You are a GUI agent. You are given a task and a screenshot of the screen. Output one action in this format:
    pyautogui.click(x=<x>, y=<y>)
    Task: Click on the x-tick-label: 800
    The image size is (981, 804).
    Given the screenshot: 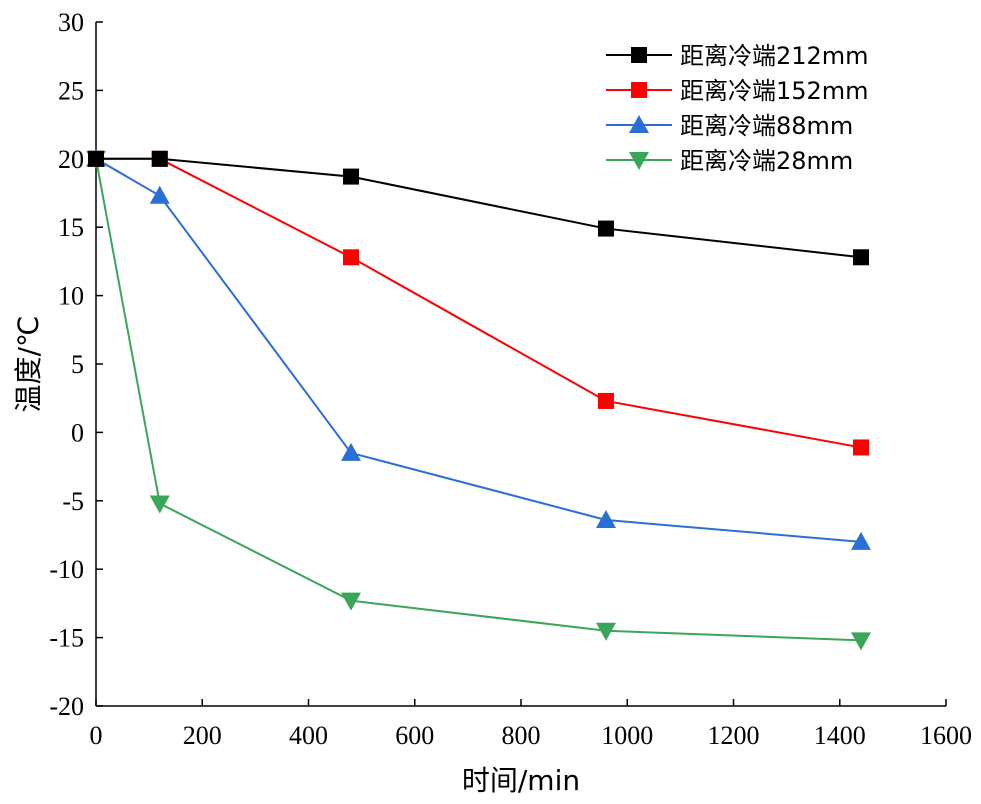 What is the action you would take?
    pyautogui.click(x=521, y=735)
    